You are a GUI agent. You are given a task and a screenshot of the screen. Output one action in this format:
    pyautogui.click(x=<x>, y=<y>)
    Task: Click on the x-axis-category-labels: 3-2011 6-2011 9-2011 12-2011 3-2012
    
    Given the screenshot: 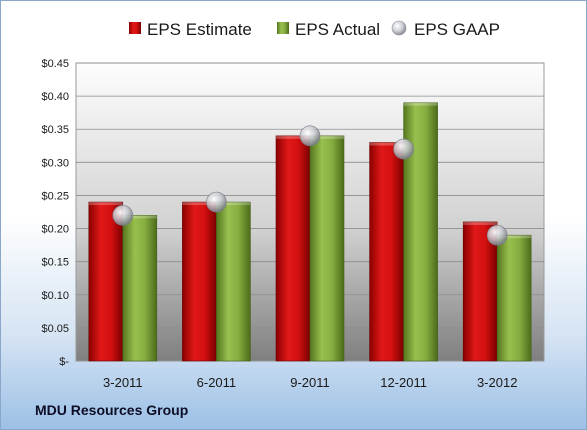 What is the action you would take?
    pyautogui.click(x=310, y=382)
    